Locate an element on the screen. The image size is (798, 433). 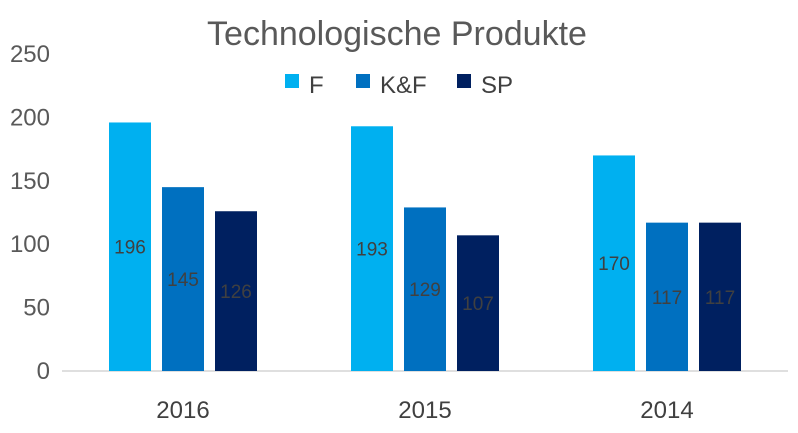
y-tick-label: 150 is located at coordinates (30, 181).